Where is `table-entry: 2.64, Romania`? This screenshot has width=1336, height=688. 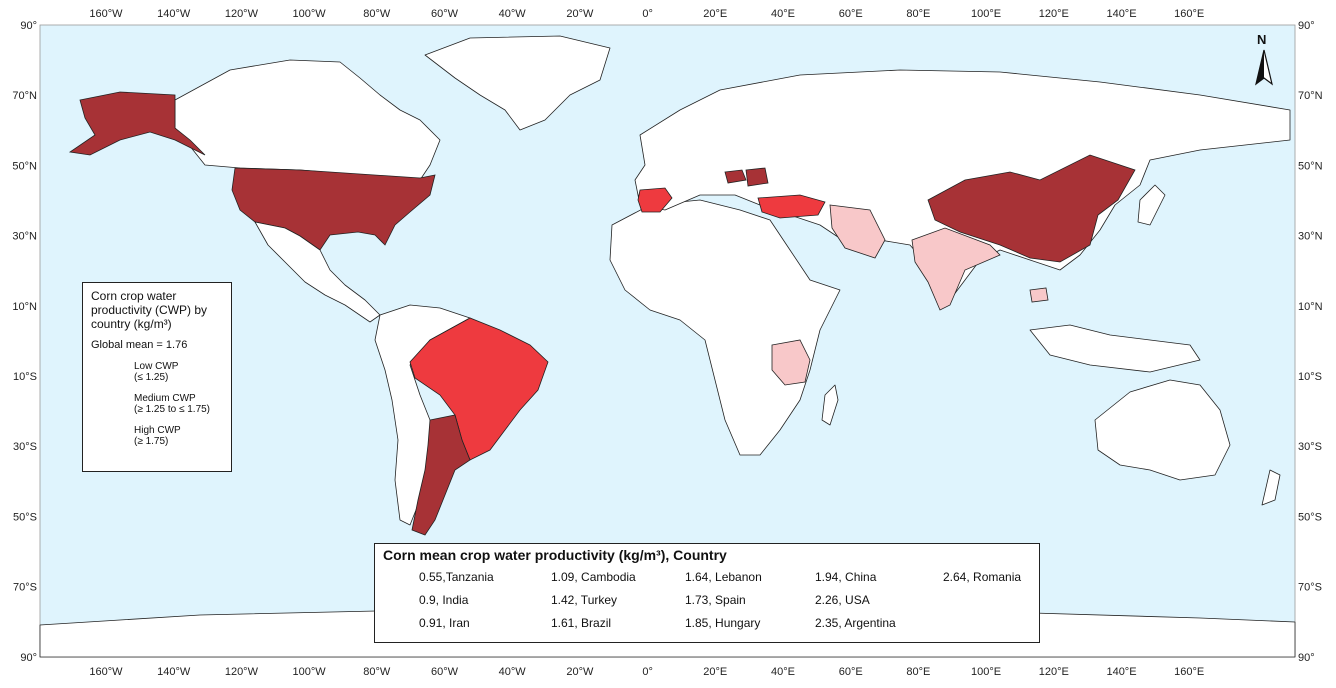 table-entry: 2.64, Romania is located at coordinates (963, 577).